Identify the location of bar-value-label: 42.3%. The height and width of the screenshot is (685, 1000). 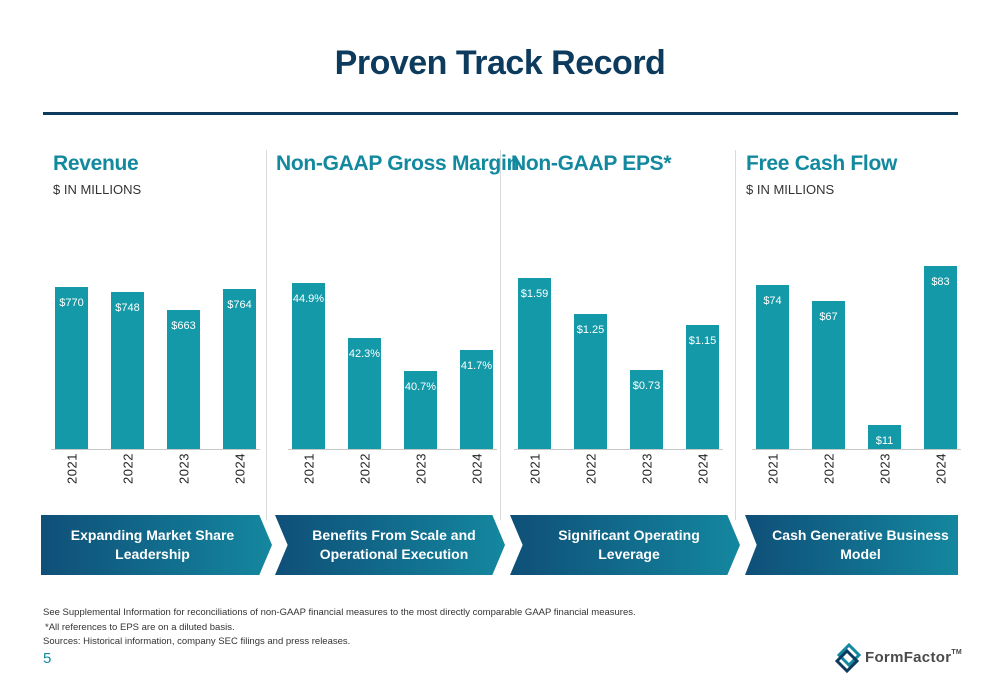
(364, 353).